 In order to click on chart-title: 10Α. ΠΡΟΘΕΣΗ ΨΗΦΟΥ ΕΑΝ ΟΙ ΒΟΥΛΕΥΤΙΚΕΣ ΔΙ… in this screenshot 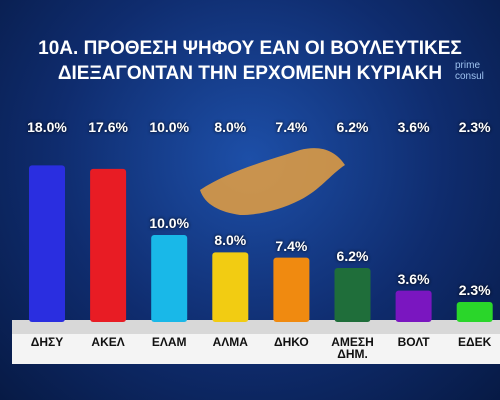, I will do `click(250, 61)`.